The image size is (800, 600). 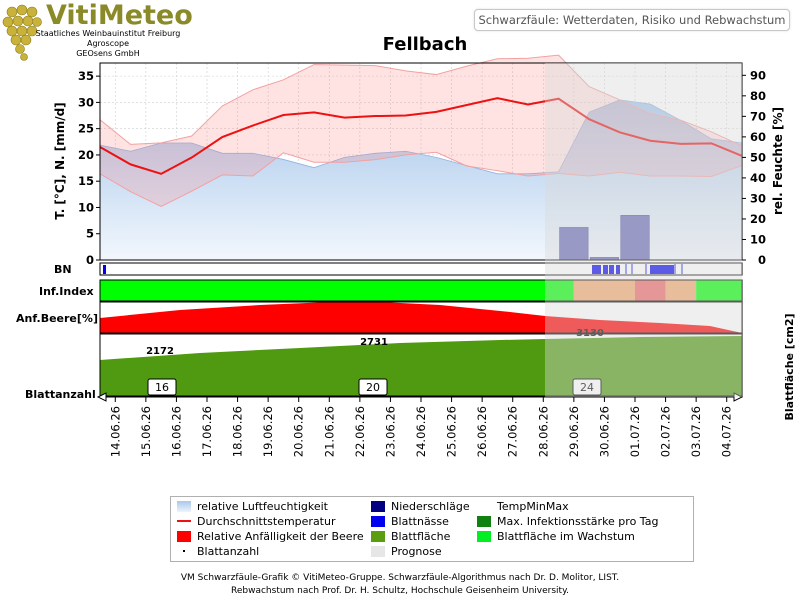 I want to click on infection-index-border, so click(x=421, y=290).